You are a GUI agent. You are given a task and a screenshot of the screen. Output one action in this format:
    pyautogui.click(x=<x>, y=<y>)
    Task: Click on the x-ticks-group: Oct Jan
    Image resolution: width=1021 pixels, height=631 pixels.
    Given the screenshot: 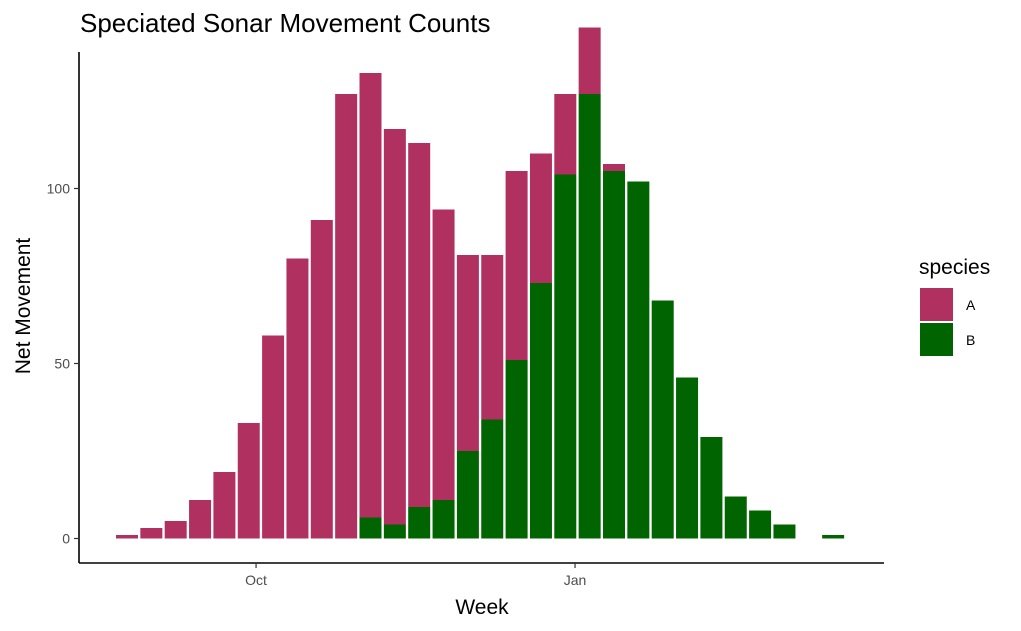 What is the action you would take?
    pyautogui.click(x=415, y=575)
    